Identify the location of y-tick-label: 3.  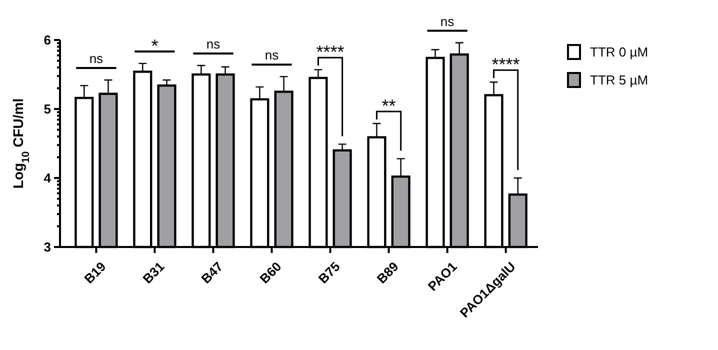
(47, 247).